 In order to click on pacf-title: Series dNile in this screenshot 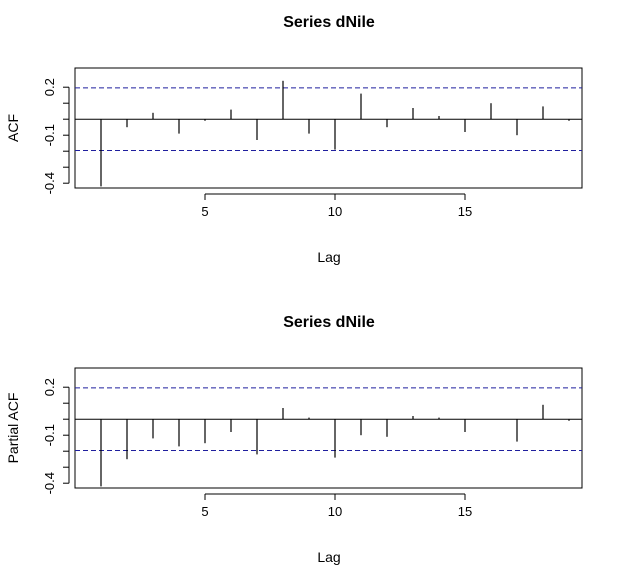, I will do `click(329, 322)`.